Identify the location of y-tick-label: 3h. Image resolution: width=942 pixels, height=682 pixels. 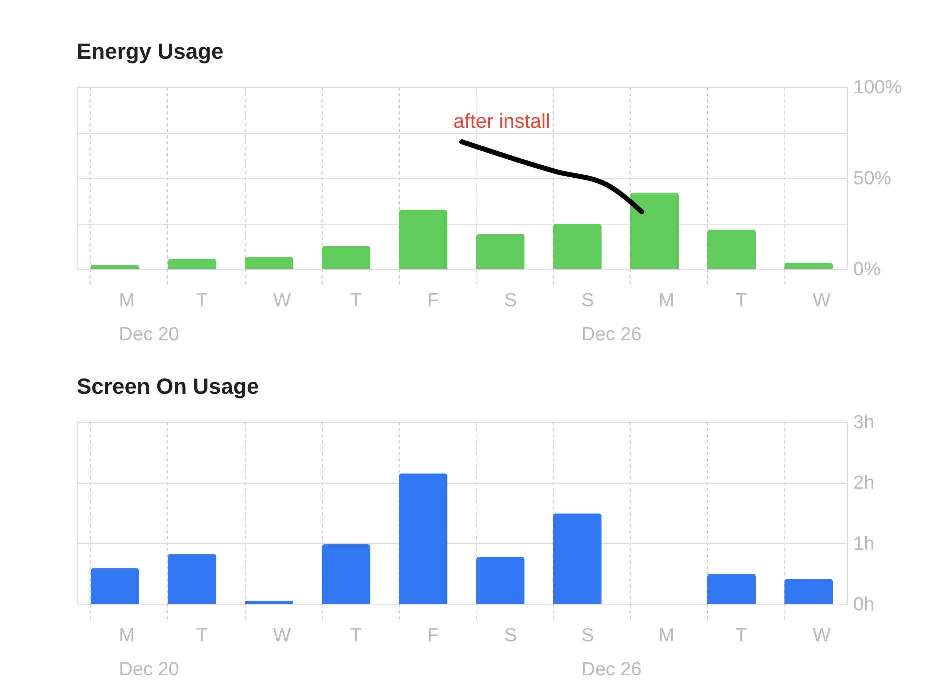
(864, 423).